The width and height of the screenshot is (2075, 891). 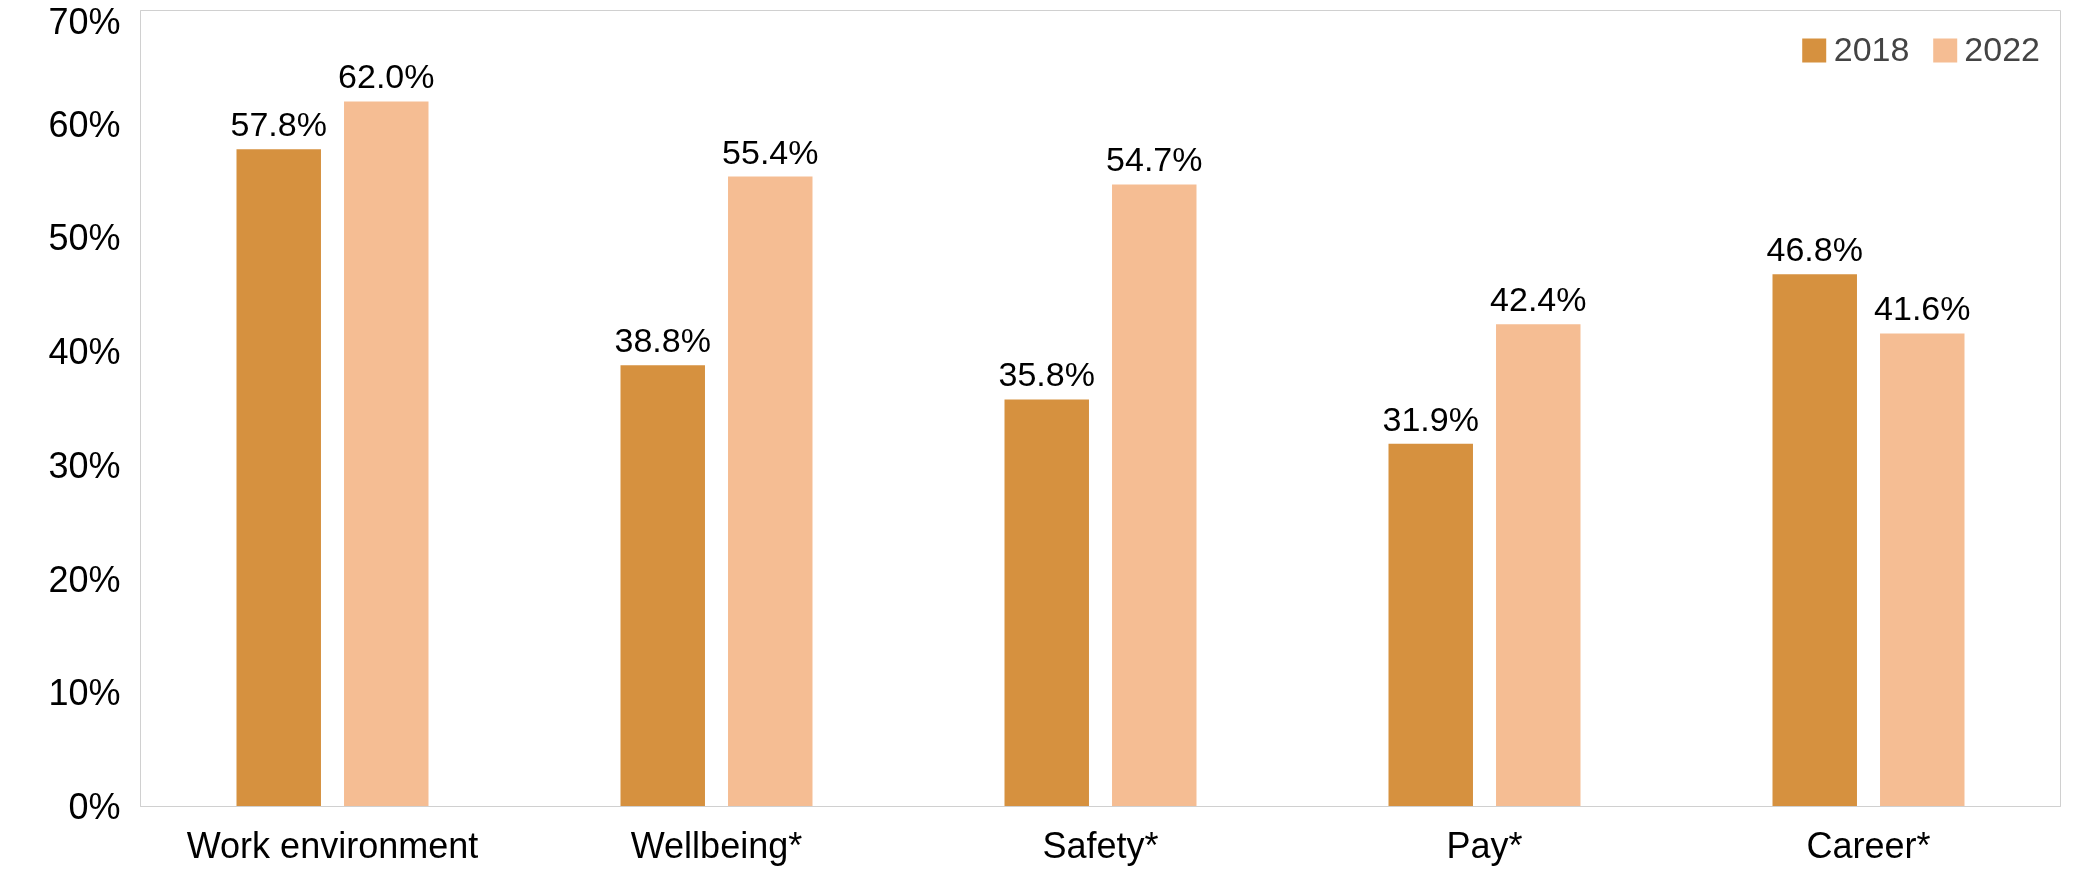 I want to click on data-label: 55.4%, so click(x=770, y=151).